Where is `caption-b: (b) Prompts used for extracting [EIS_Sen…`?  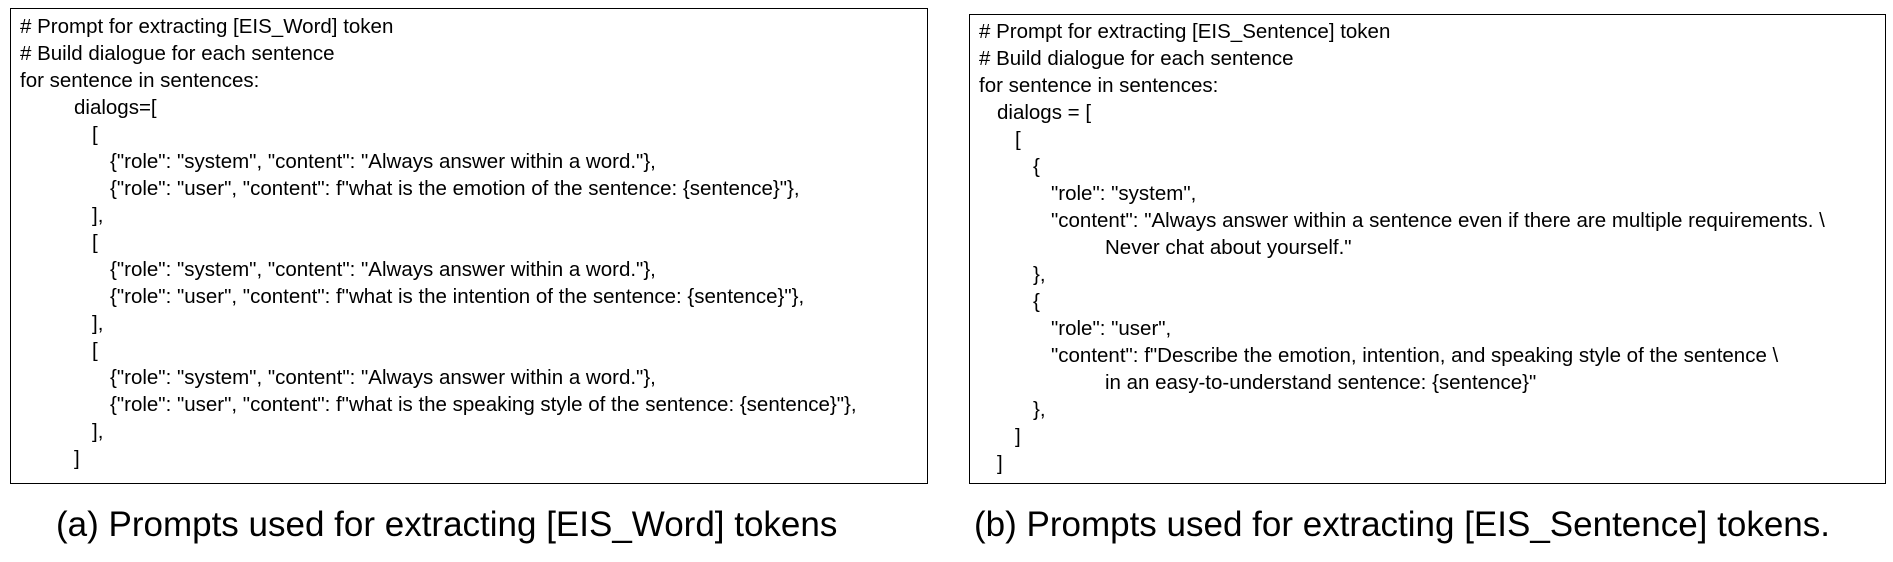 caption-b: (b) Prompts used for extracting [EIS_Sen… is located at coordinates (1402, 524).